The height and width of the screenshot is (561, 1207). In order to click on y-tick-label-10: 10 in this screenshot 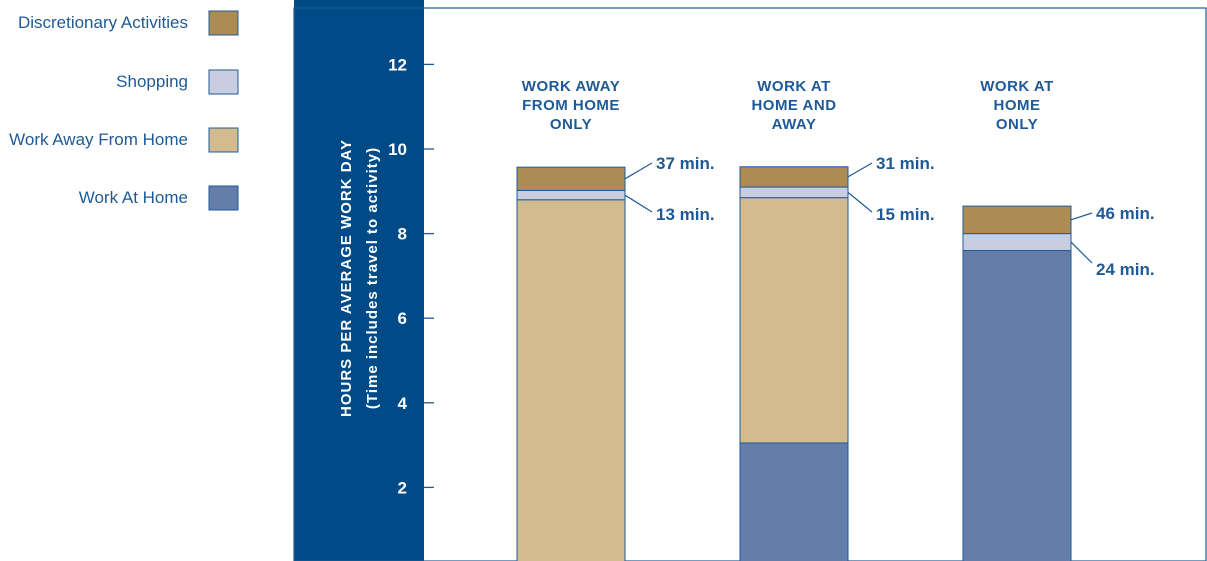, I will do `click(397, 149)`.